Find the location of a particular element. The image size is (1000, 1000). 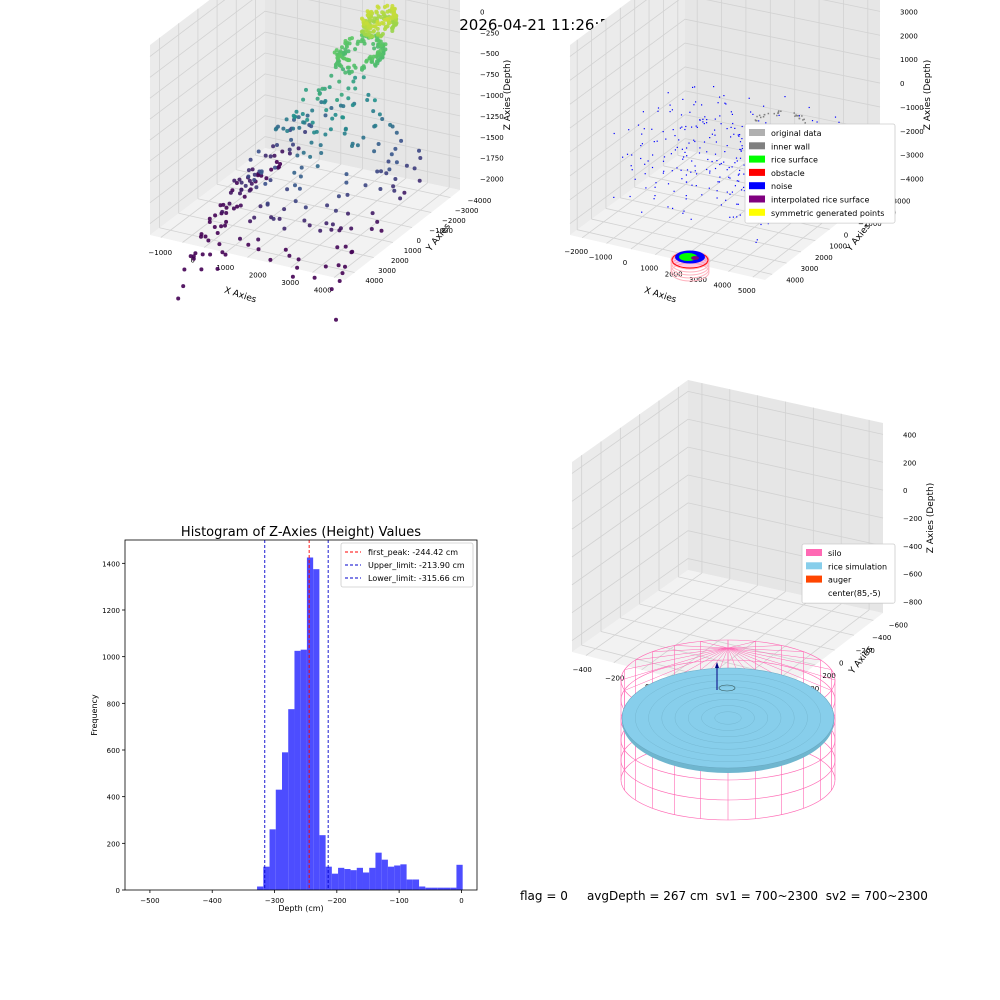

y-tick-label: 0 is located at coordinates (841, 664).